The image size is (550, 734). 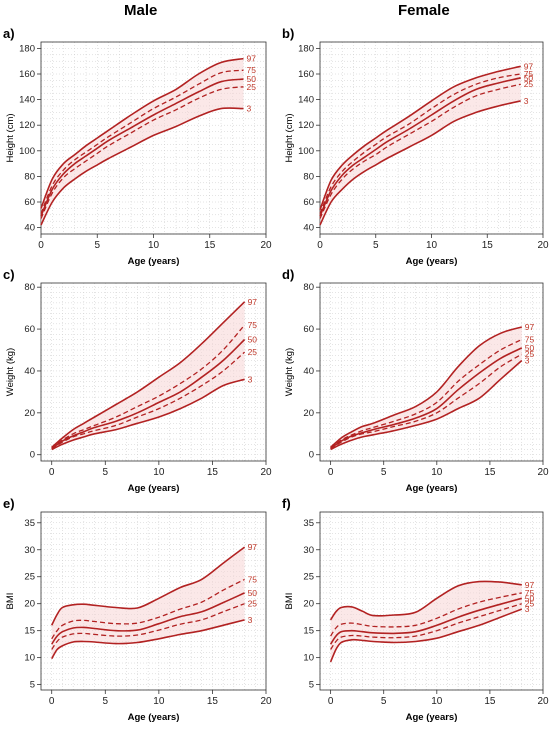 I want to click on series-line-c-p3, so click(x=148, y=414).